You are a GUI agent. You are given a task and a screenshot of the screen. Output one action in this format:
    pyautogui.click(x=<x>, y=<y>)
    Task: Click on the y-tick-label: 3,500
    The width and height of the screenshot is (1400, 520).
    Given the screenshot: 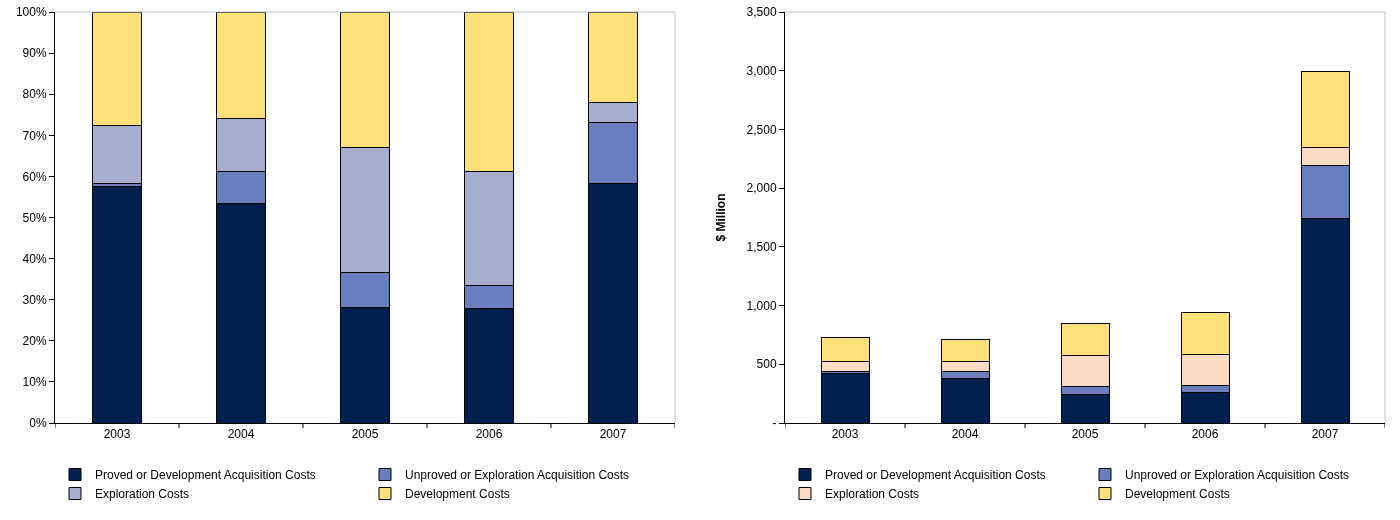 What is the action you would take?
    pyautogui.click(x=761, y=12)
    